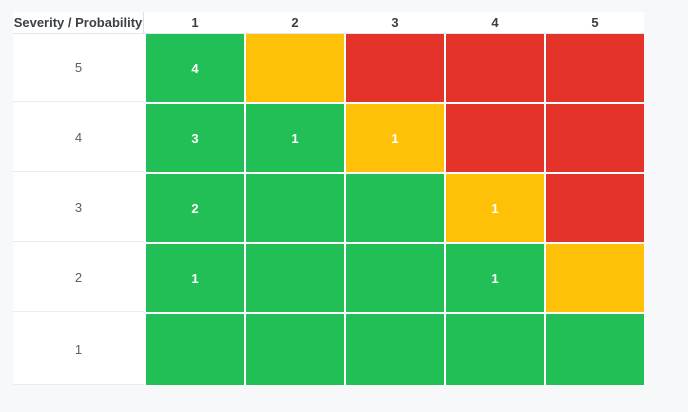 The image size is (688, 412). Describe the element at coordinates (395, 68) in the screenshot. I see `matrix-cell-s5-p3` at that location.